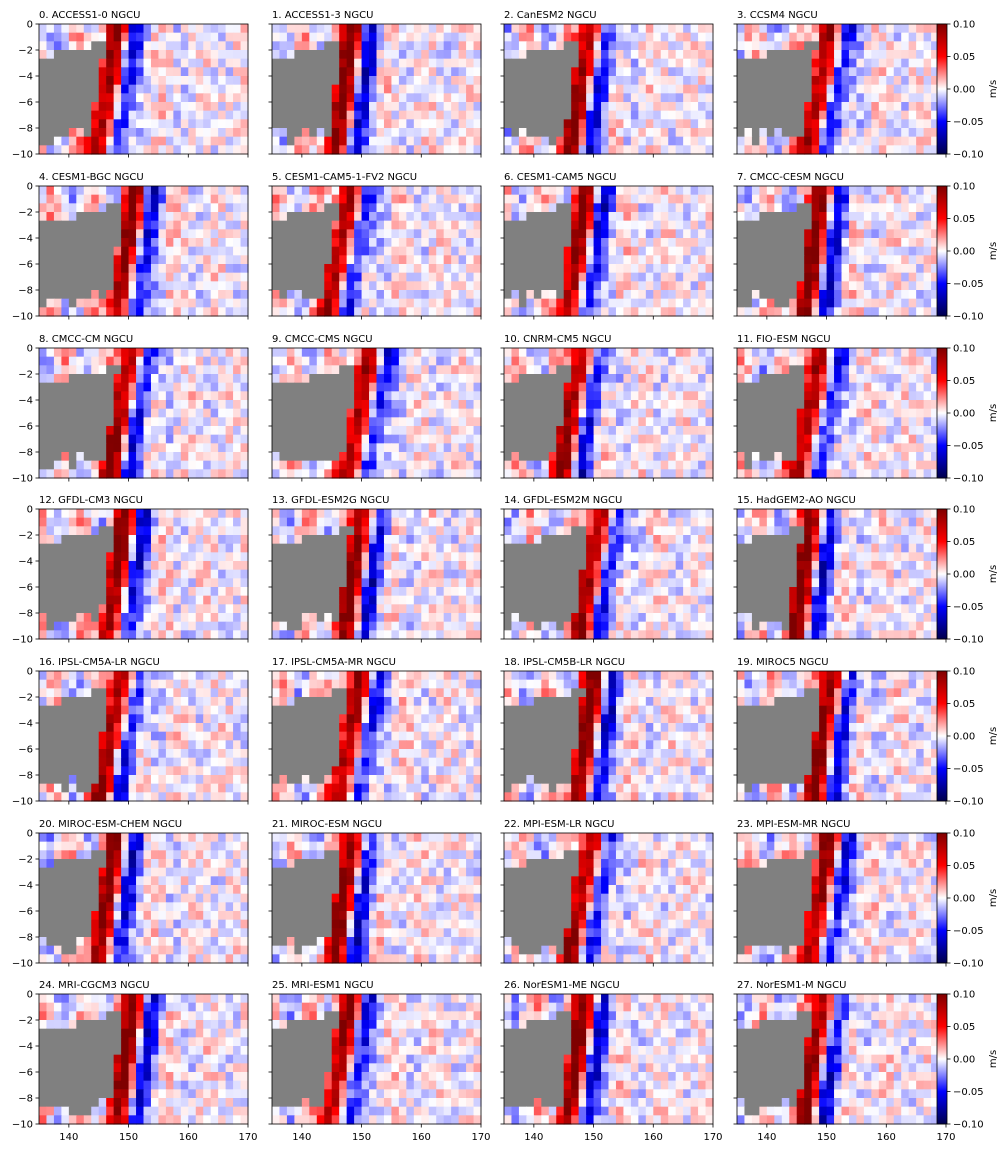 The height and width of the screenshot is (1157, 1008). I want to click on y-tick-label: 0, so click(30, 25).